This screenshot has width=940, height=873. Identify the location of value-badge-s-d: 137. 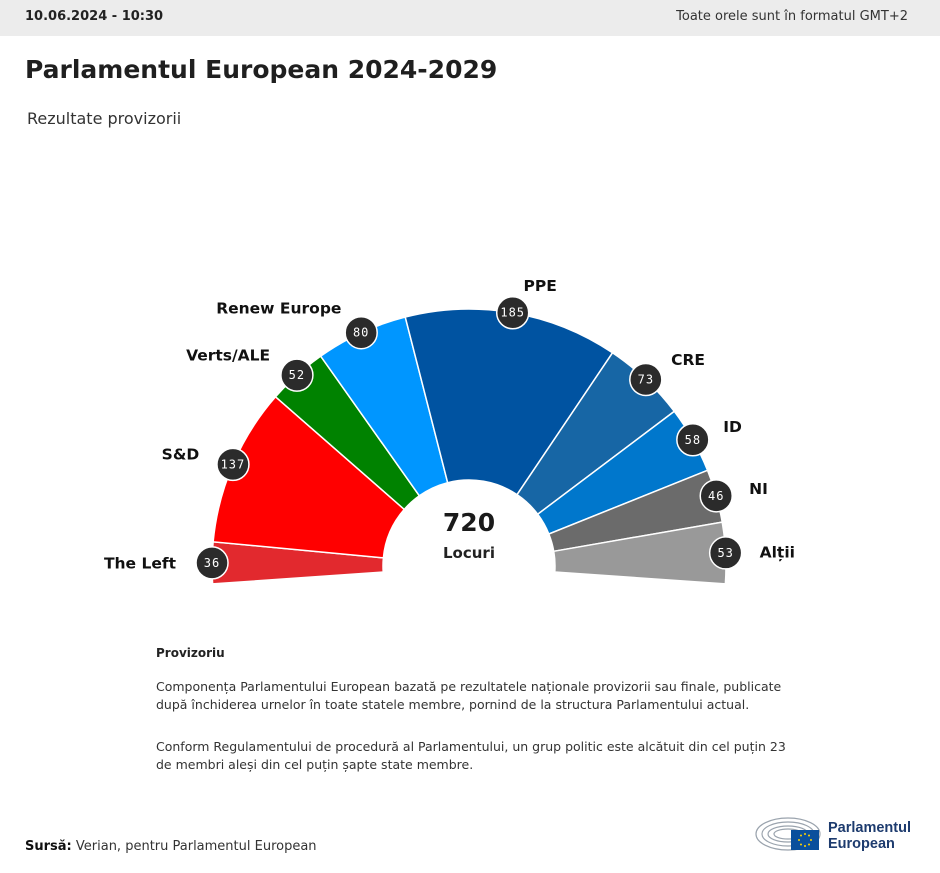
(233, 464).